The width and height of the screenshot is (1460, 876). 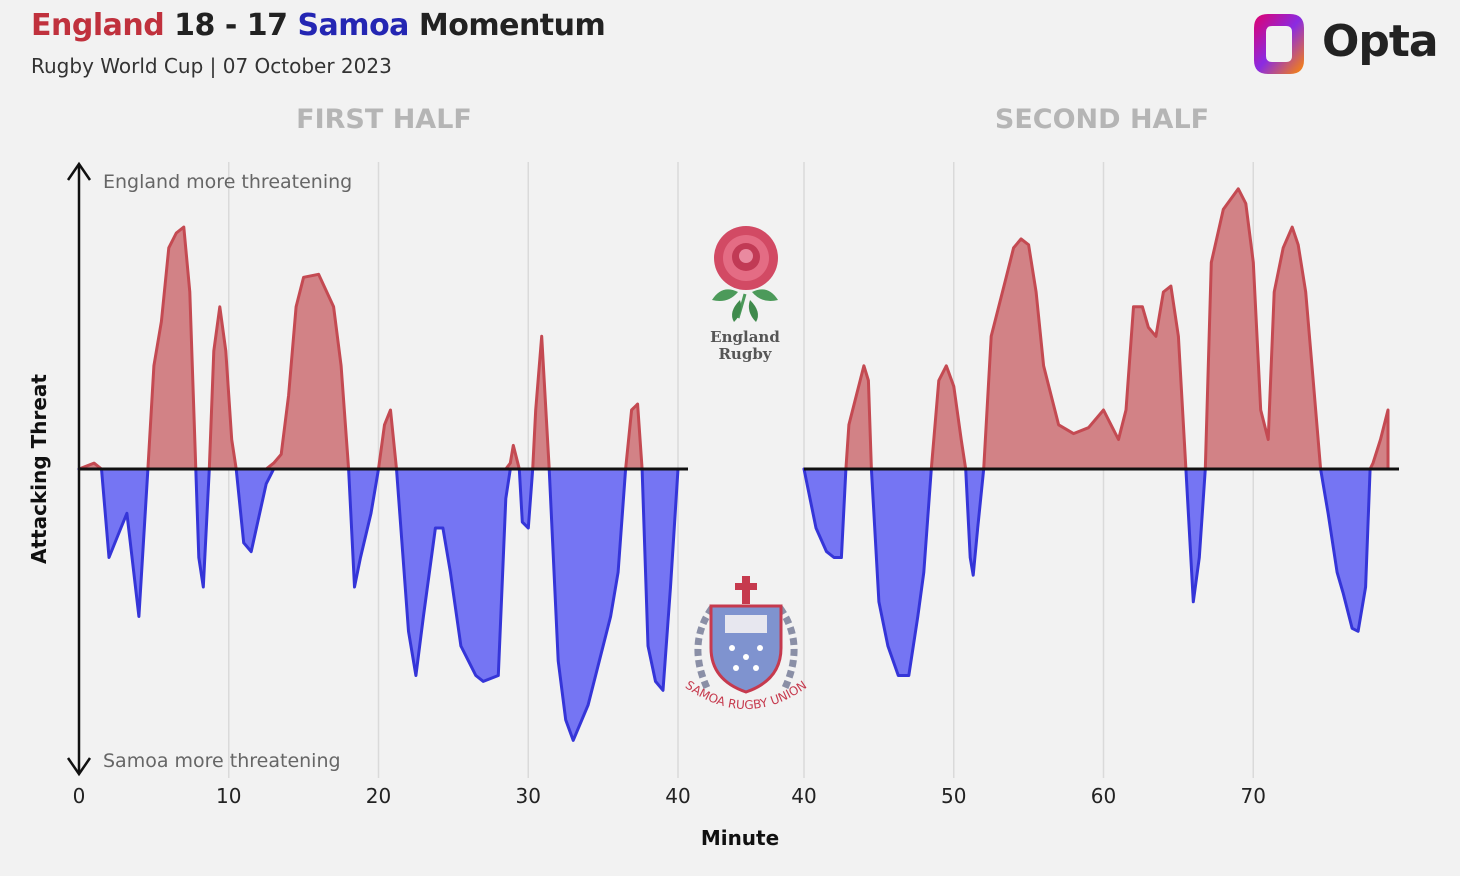 I want to click on home-team-name: England, so click(x=98, y=25).